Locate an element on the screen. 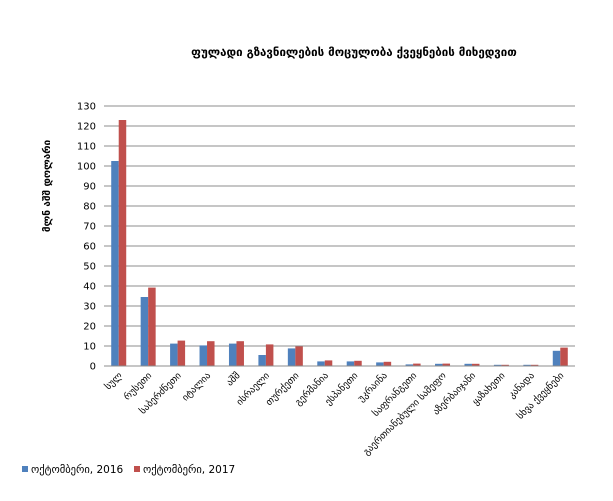 This screenshot has height=501, width=613. y-tick-label: 100 is located at coordinates (86, 167).